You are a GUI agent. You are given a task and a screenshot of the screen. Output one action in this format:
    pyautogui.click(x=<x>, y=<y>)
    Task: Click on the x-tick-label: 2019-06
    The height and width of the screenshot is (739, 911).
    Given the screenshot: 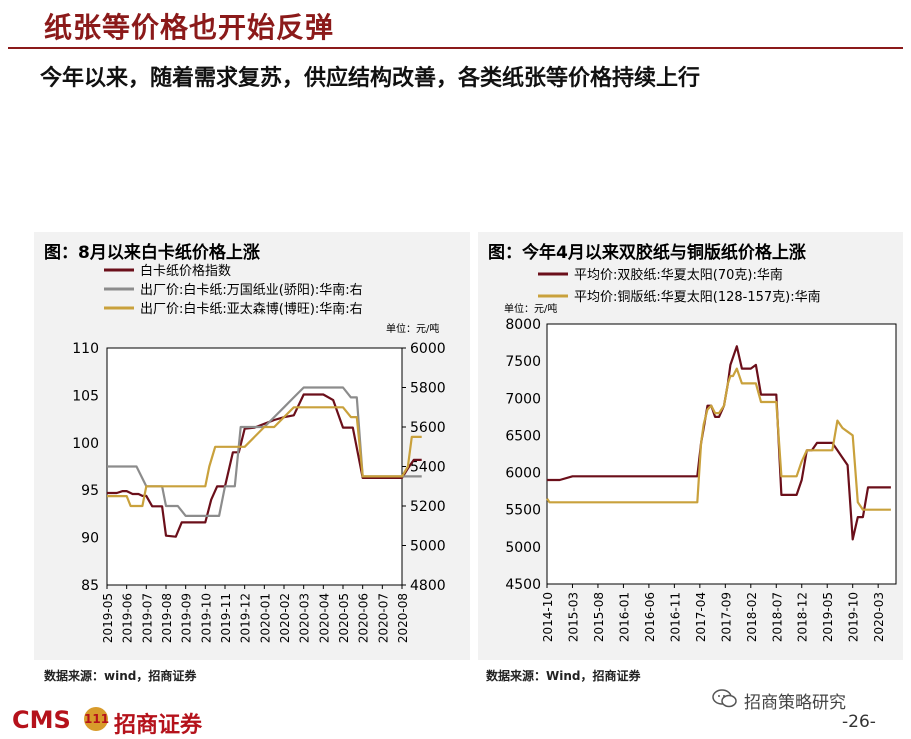 What is the action you would take?
    pyautogui.click(x=128, y=618)
    